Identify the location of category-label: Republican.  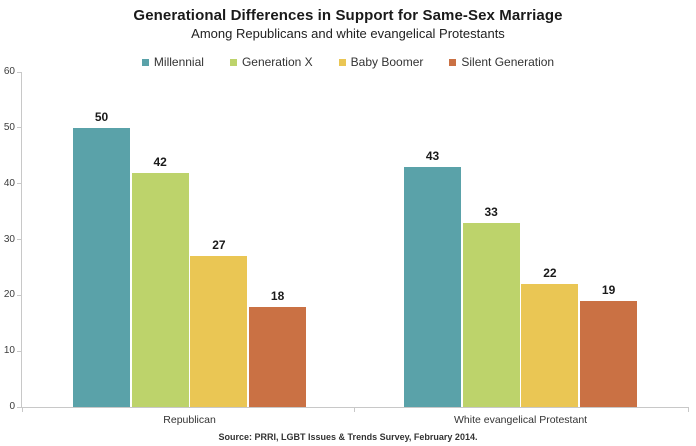
(189, 420).